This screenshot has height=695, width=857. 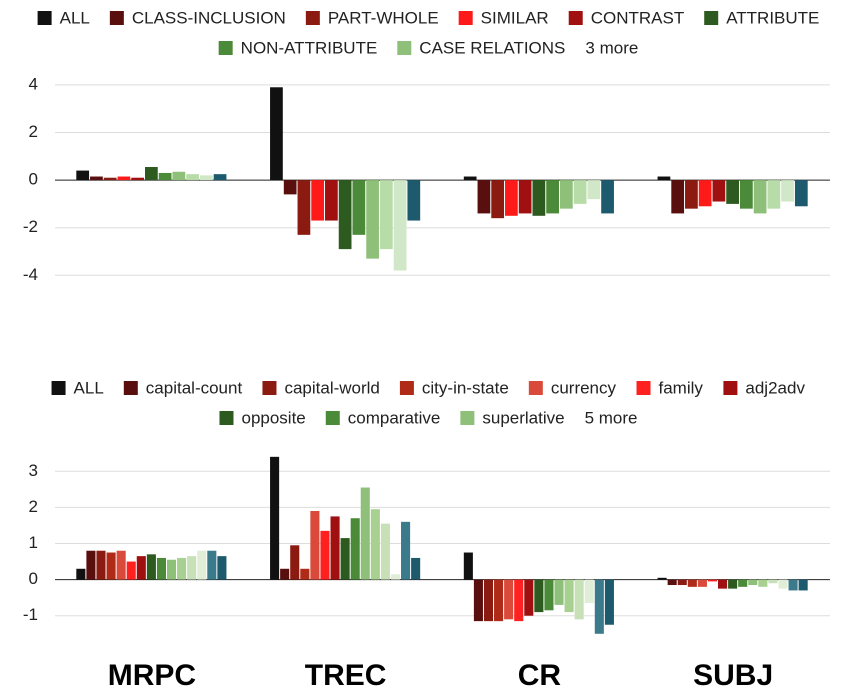 I want to click on legend-label: CASE RELATIONS, so click(x=492, y=47).